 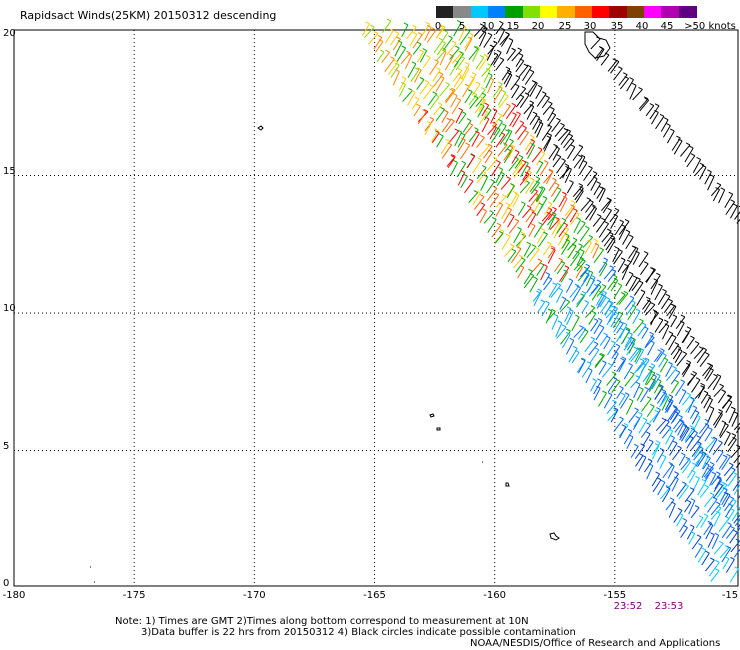 I want to click on color-scale-label: 45, so click(x=667, y=26).